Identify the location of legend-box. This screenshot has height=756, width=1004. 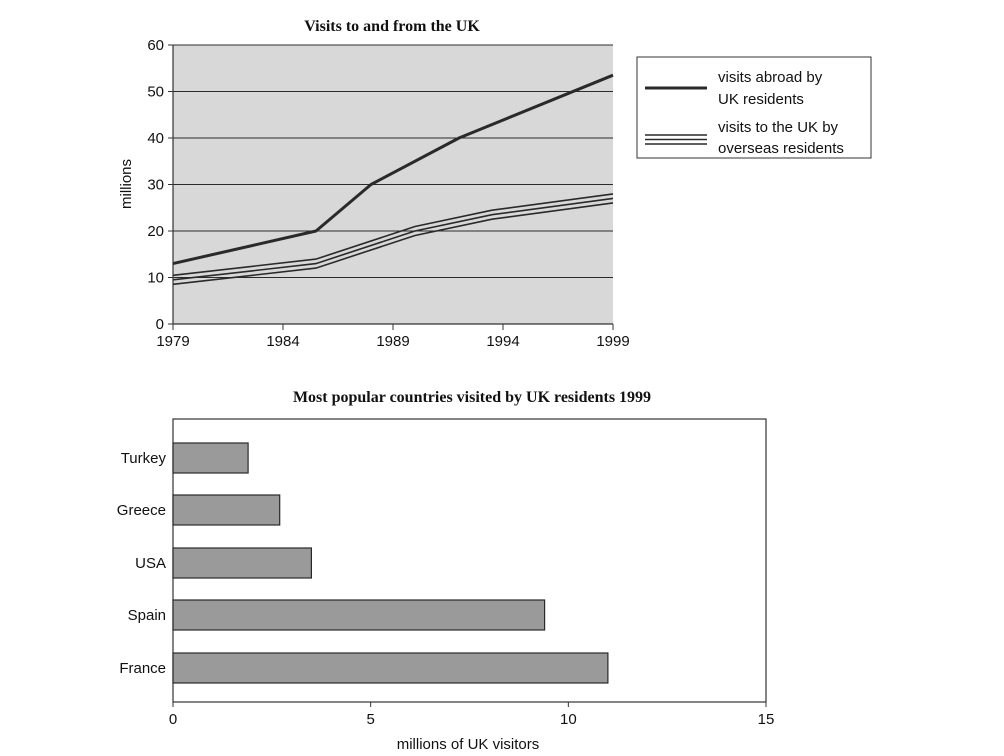
(754, 107).